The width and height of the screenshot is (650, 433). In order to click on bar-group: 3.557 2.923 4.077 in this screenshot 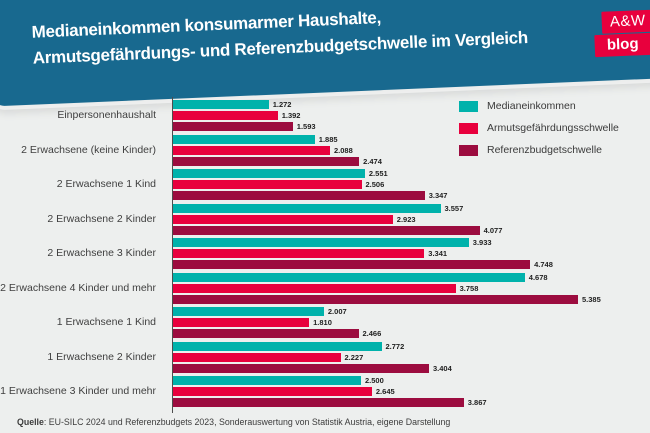, I will do `click(407, 219)`.